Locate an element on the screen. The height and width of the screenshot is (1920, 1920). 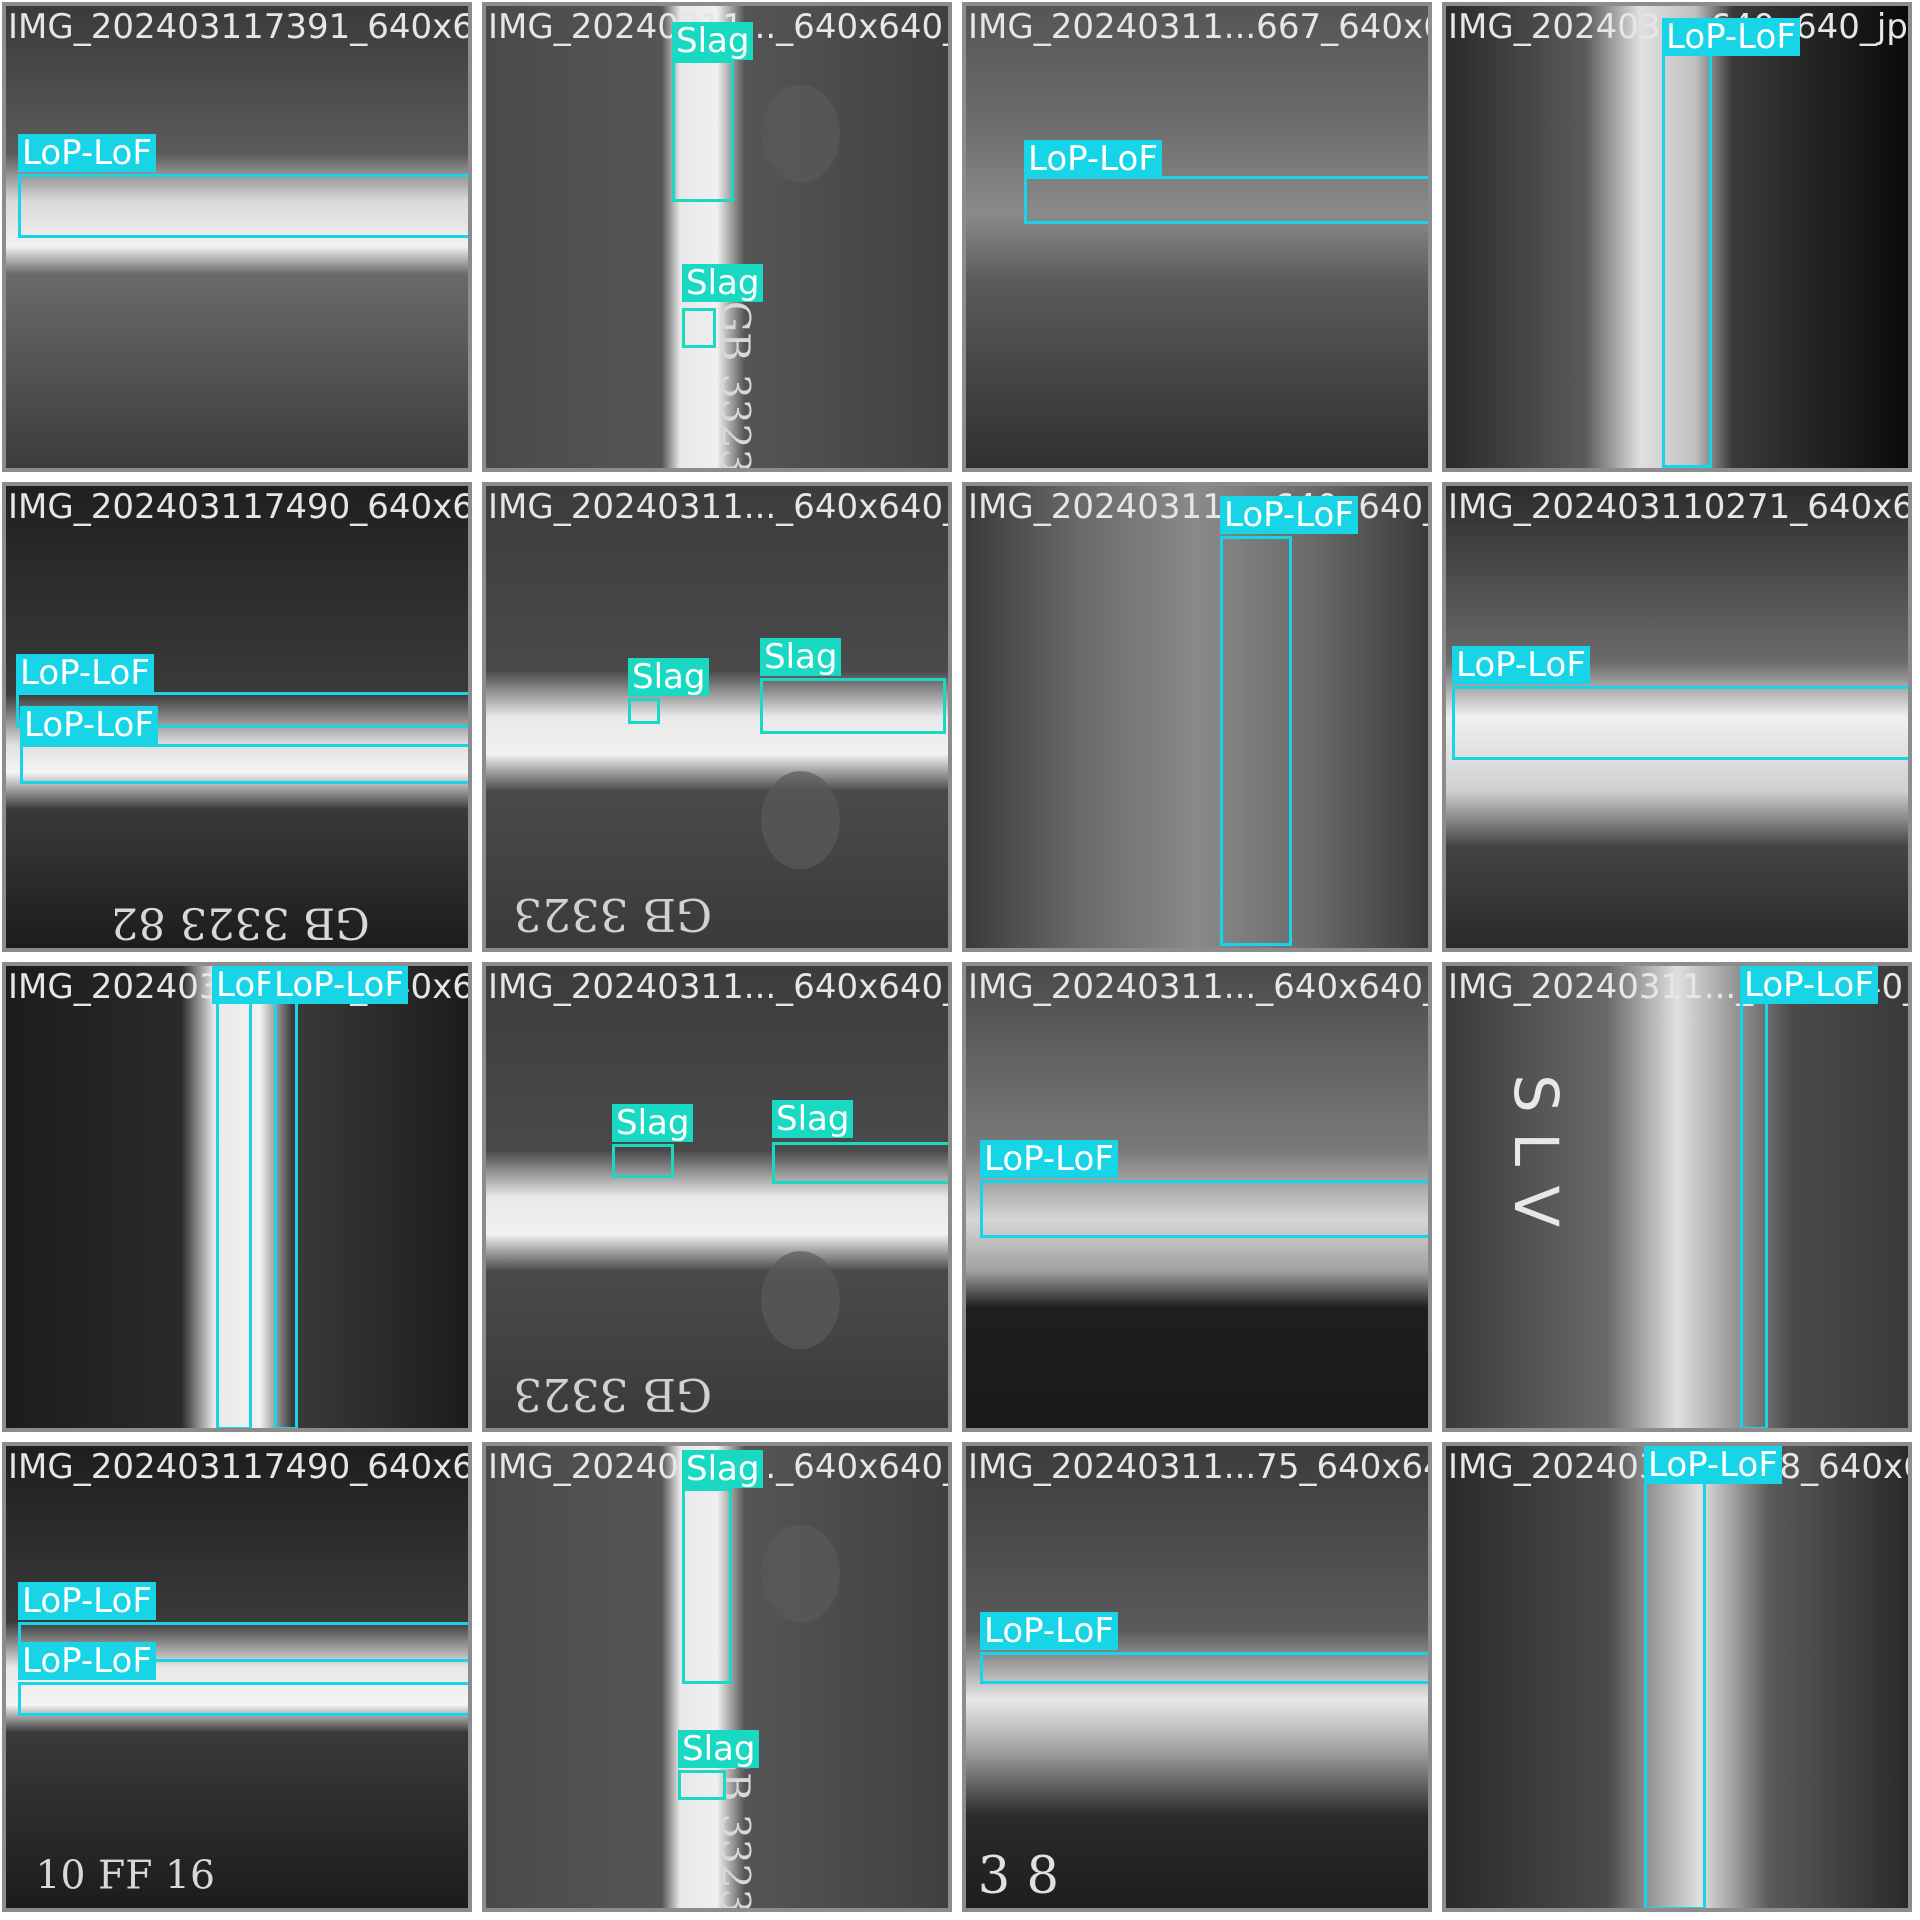
image-tile: IMG_20240311..._640x640_jpg LoP-LoF is located at coordinates (1197, 1197).